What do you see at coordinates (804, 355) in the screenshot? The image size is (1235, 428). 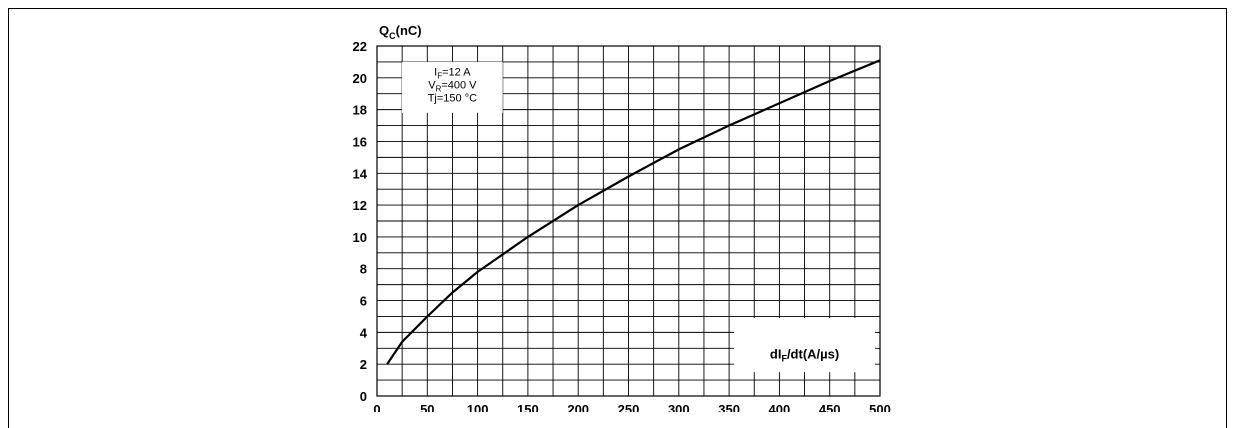 I see `x-axis-label: dIF/dt(A/µs)` at bounding box center [804, 355].